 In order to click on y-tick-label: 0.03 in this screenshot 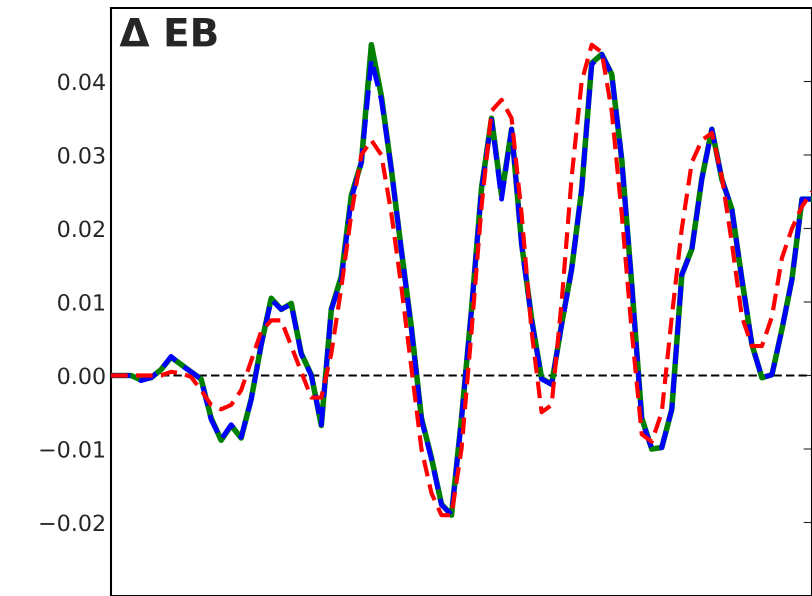, I will do `click(81, 155)`.